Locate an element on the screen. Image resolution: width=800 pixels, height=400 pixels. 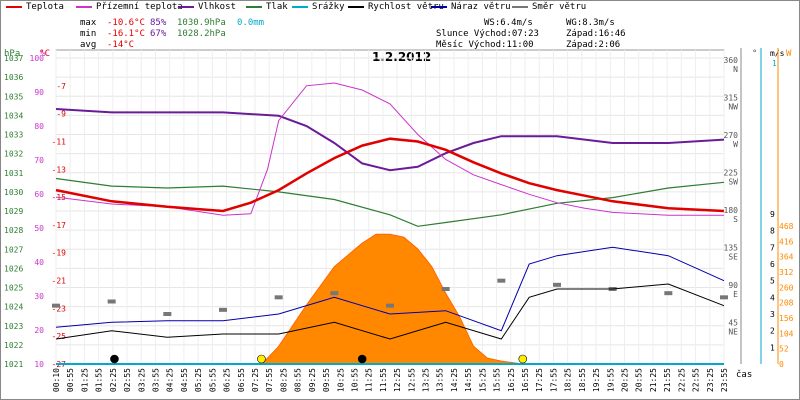
x-tick-label: 01:25 is located at coordinates (84, 380).